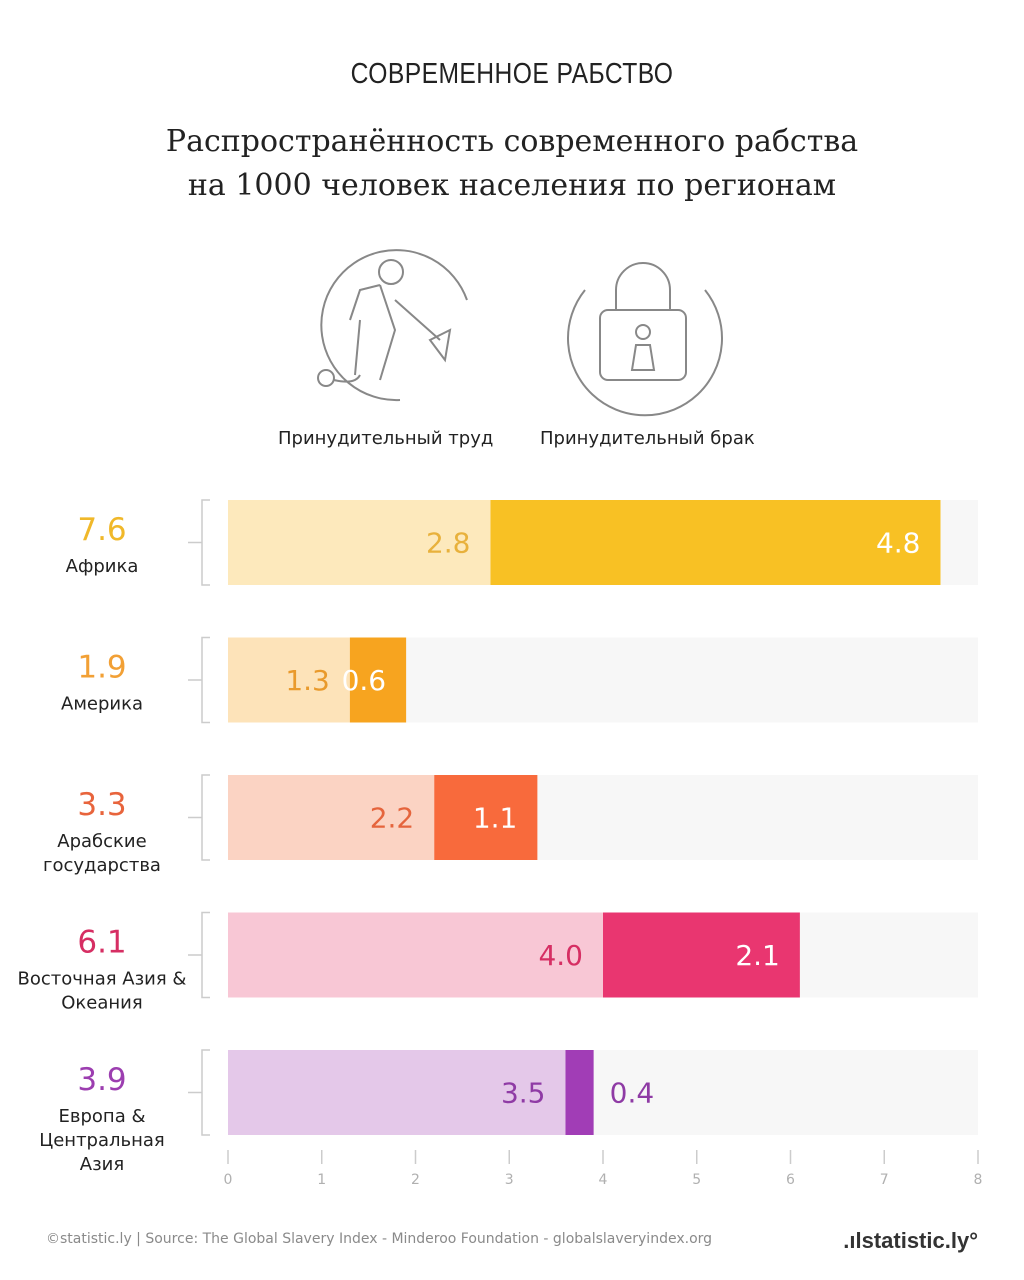 This screenshot has width=1024, height=1280. What do you see at coordinates (101, 841) in the screenshot?
I see `region-name: Арабские` at bounding box center [101, 841].